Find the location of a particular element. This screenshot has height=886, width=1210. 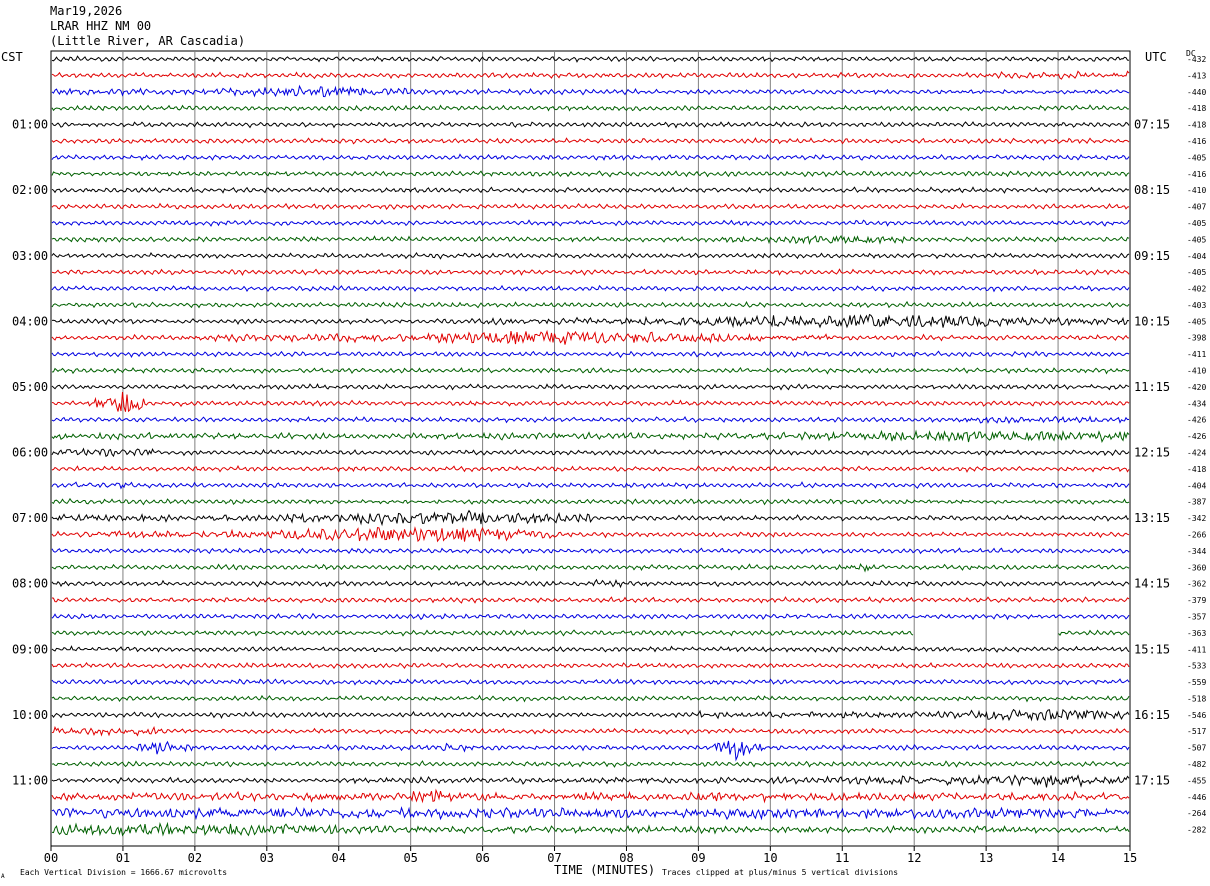

x-tick-label: 00 is located at coordinates (51, 858).